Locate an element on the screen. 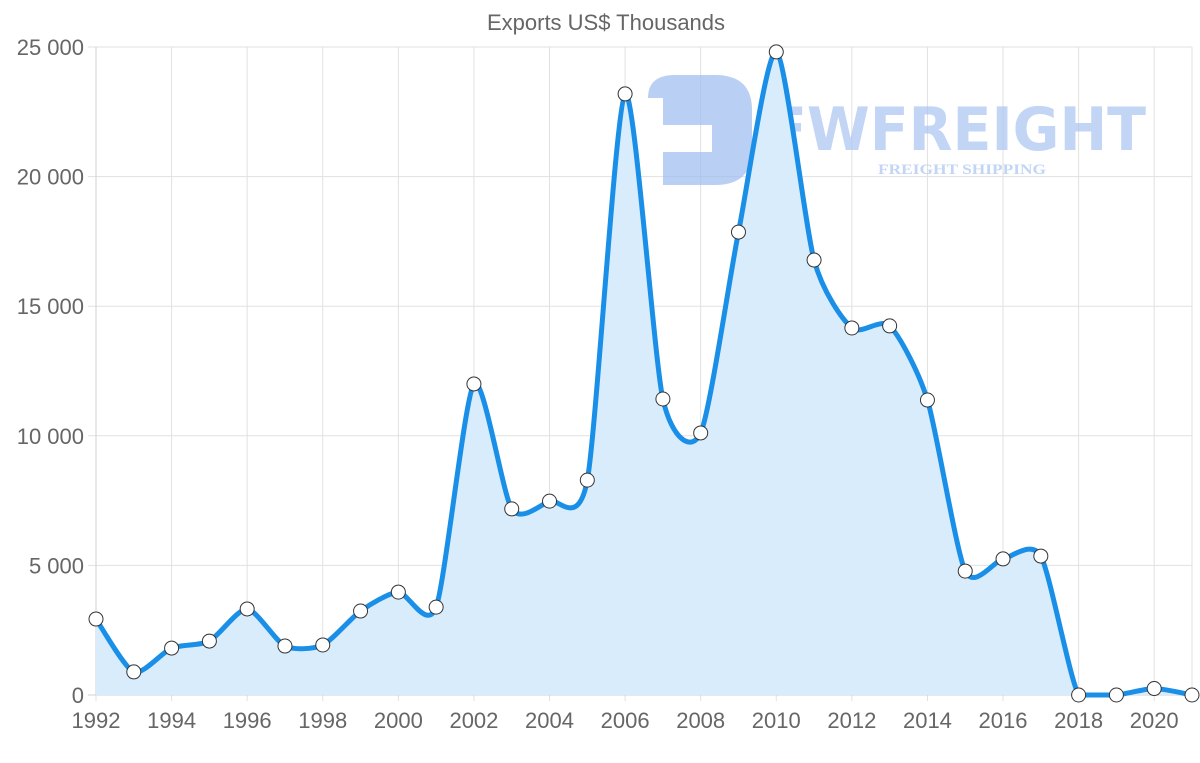 The height and width of the screenshot is (763, 1200). data-point: 2003: 7180 is located at coordinates (512, 509).